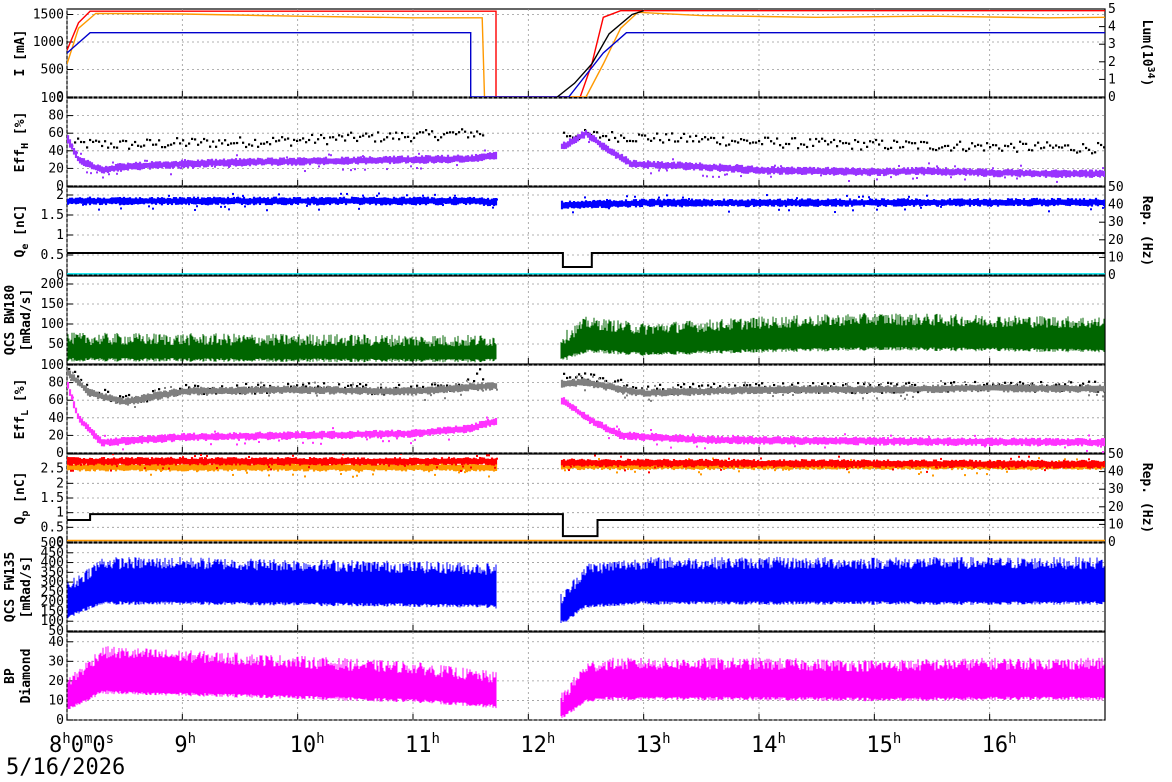 The image size is (1172, 782). Describe the element at coordinates (56, 116) in the screenshot. I see `y-tick-label: 80` at that location.